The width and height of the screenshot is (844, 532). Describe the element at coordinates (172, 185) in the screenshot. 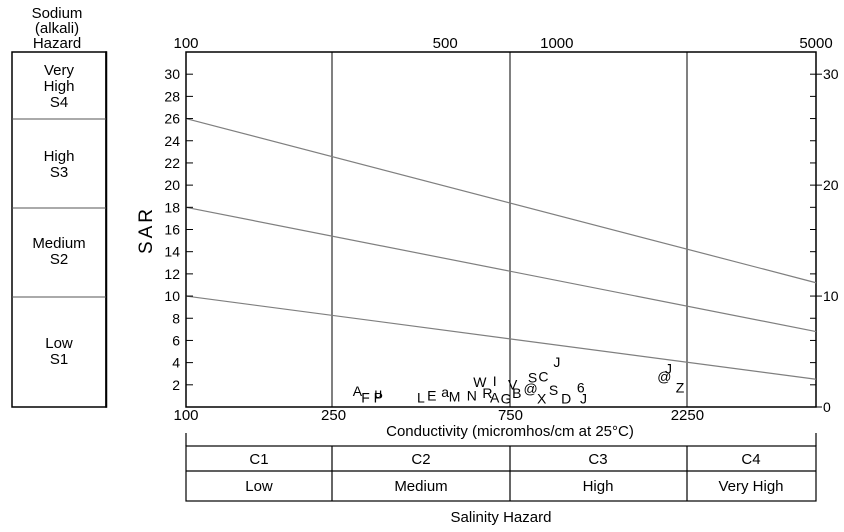

I see `y-tick-label-left: 20` at that location.